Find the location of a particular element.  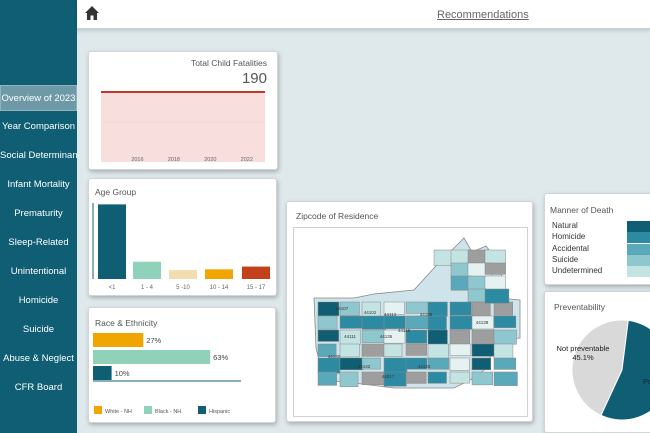

sidebar-item-suicide: Suicide is located at coordinates (38, 329).